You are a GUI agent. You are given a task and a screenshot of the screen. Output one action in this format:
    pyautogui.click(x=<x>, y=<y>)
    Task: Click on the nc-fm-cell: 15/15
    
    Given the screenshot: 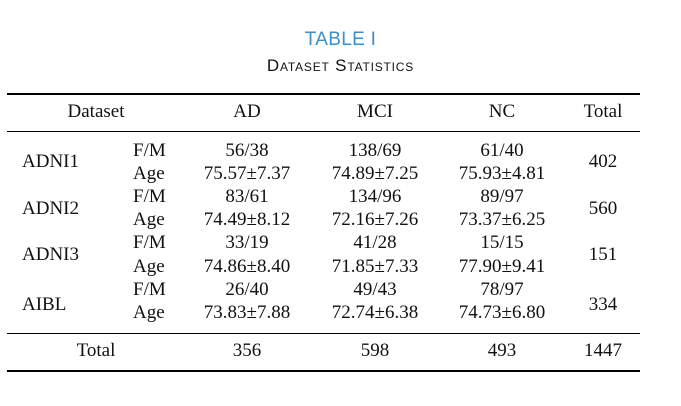 What is the action you would take?
    pyautogui.click(x=502, y=242)
    